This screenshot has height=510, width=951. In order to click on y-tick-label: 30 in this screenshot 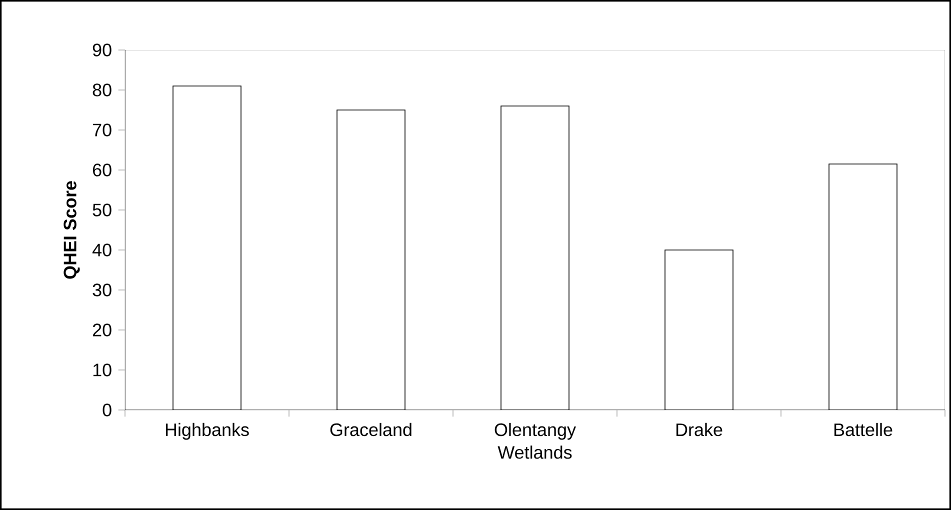, I will do `click(102, 290)`.